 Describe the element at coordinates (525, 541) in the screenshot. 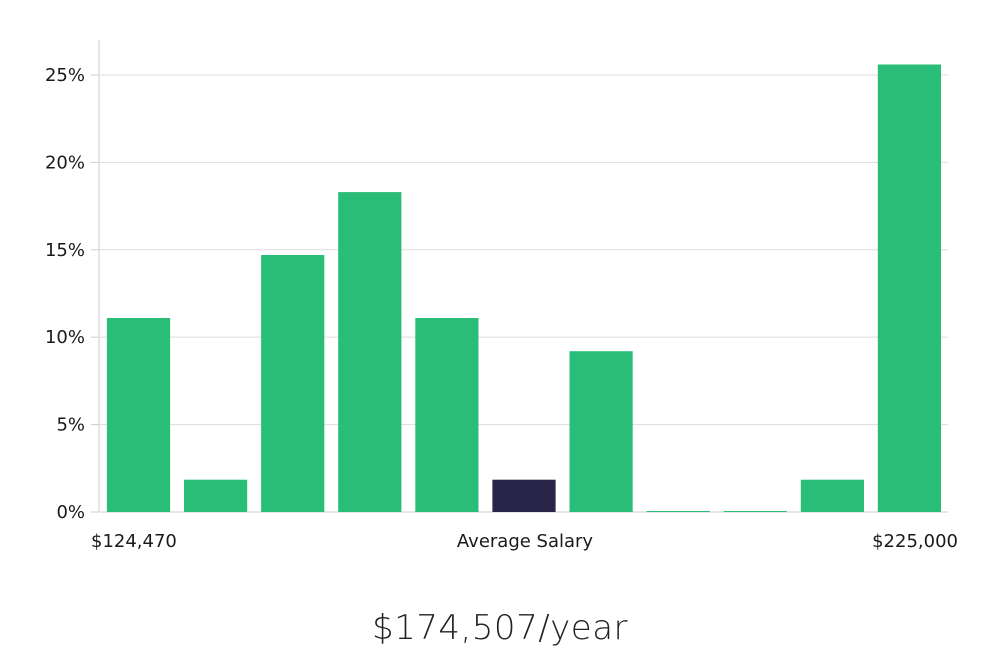

I see `x-label-average-salary: Average Salary` at that location.